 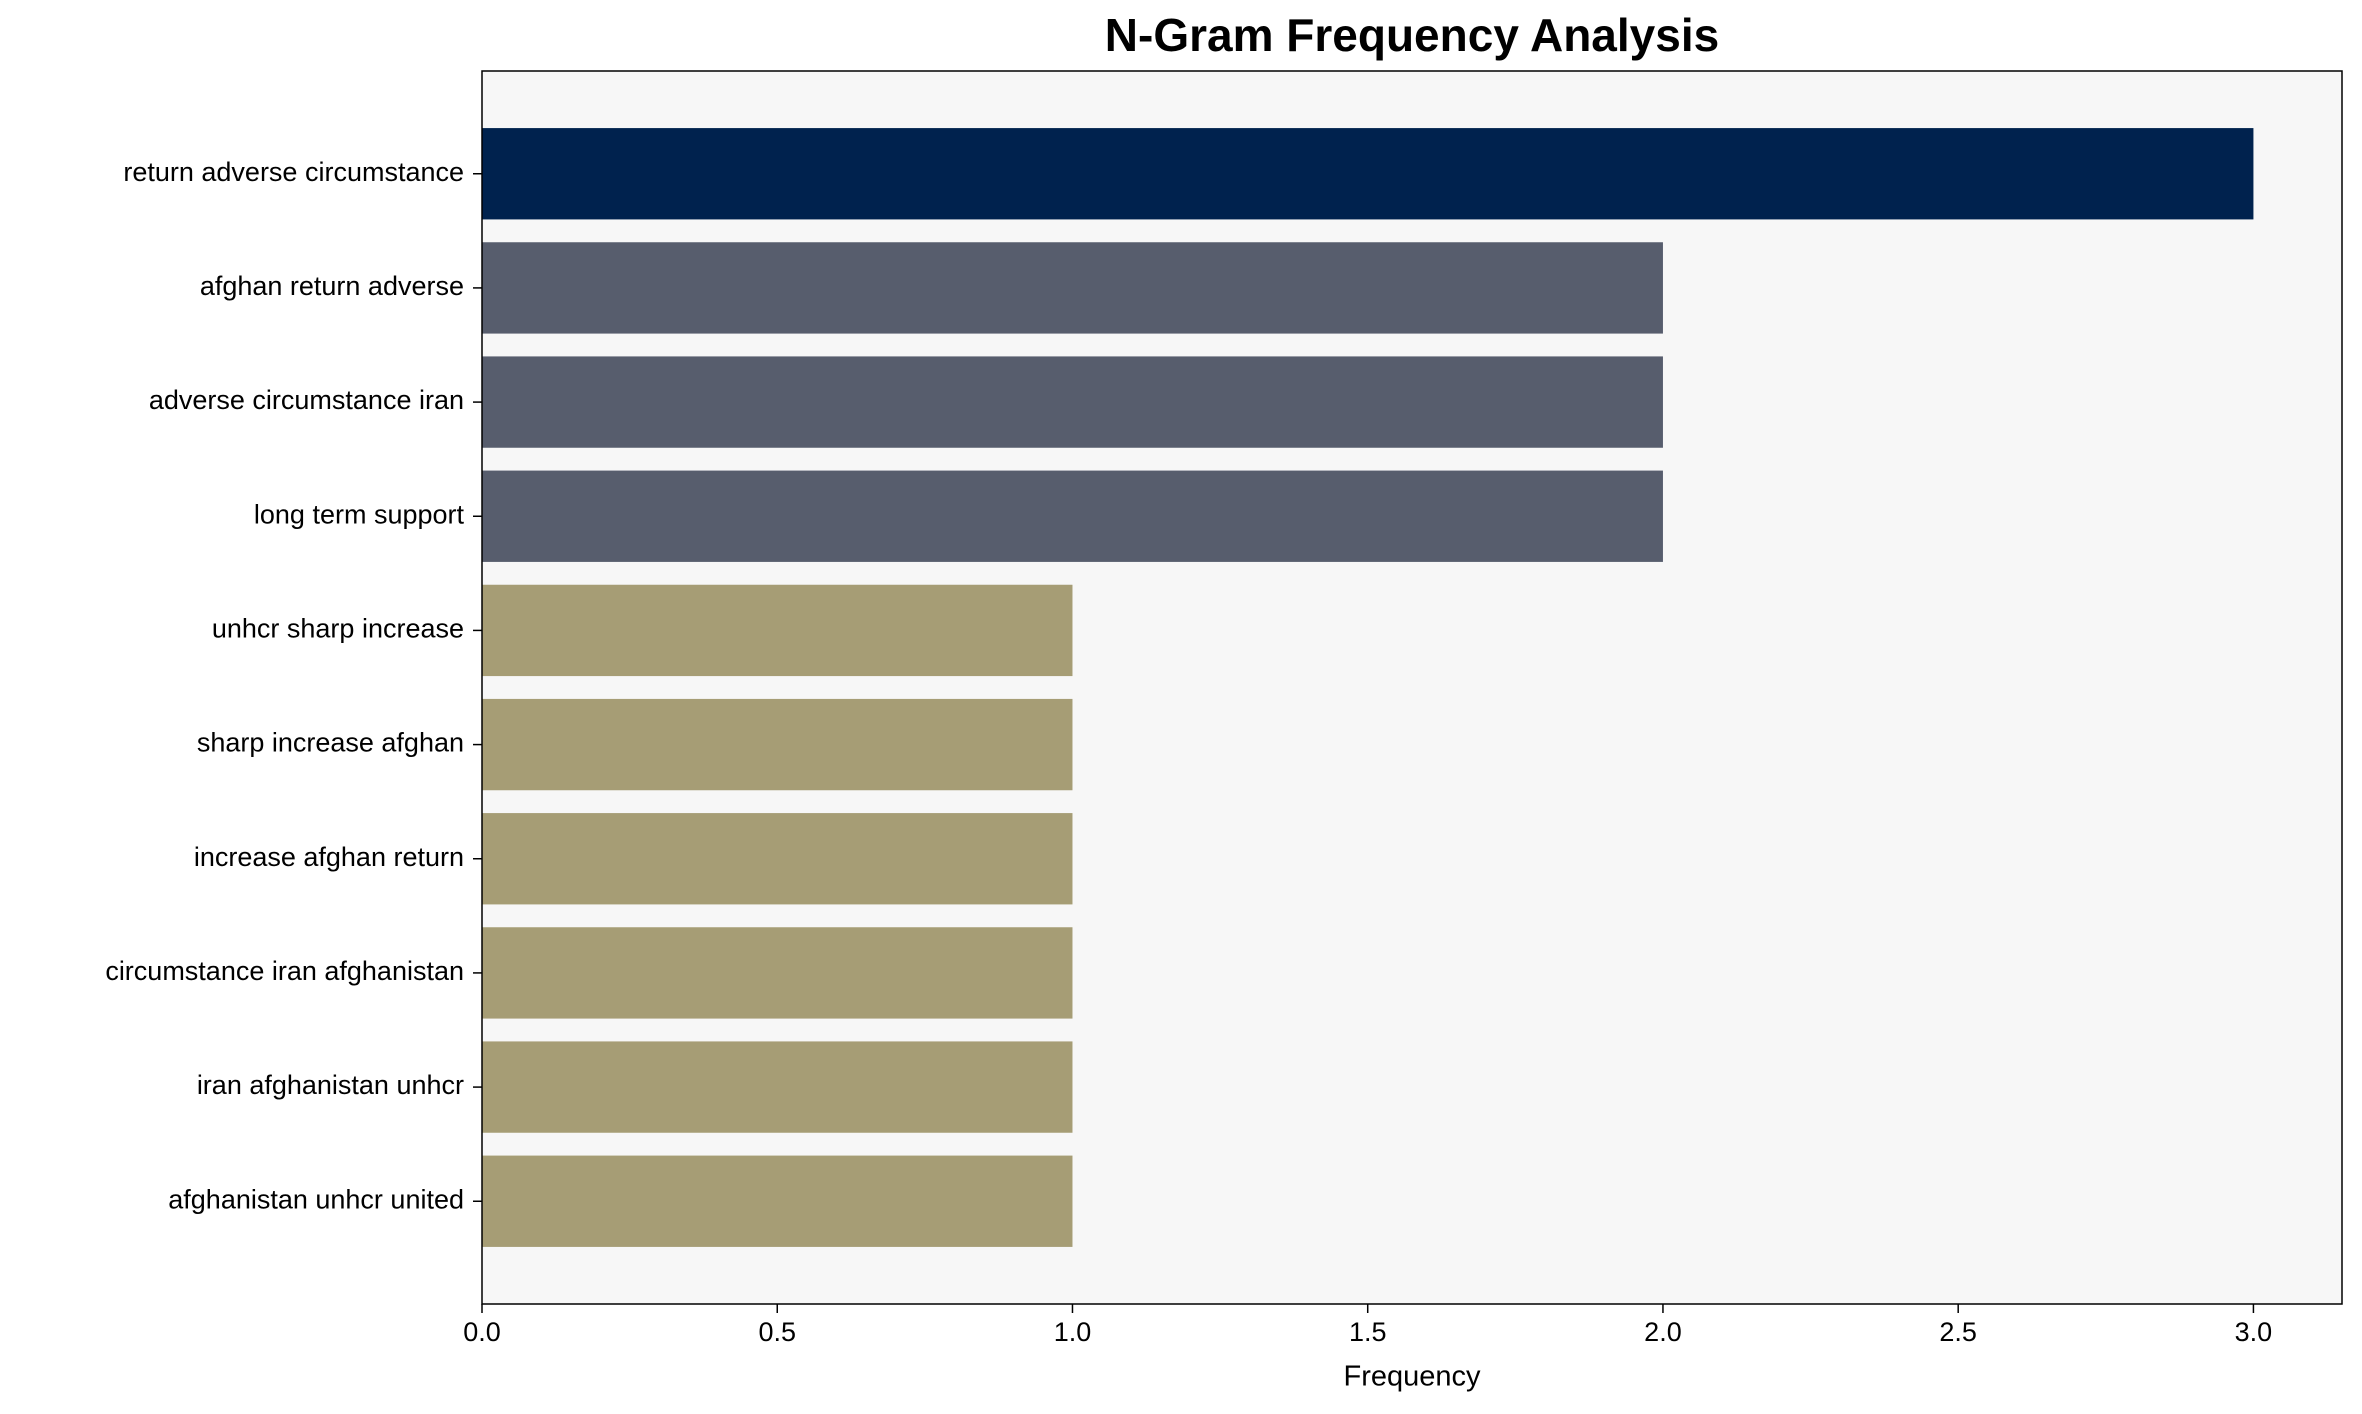 I want to click on x-axis-label: Frequency, so click(x=1412, y=1377).